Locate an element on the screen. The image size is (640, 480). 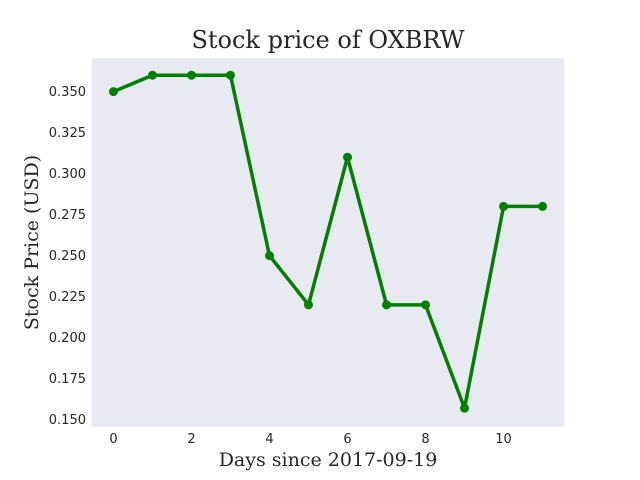
y-tick-label: 0.150 is located at coordinates (67, 420).